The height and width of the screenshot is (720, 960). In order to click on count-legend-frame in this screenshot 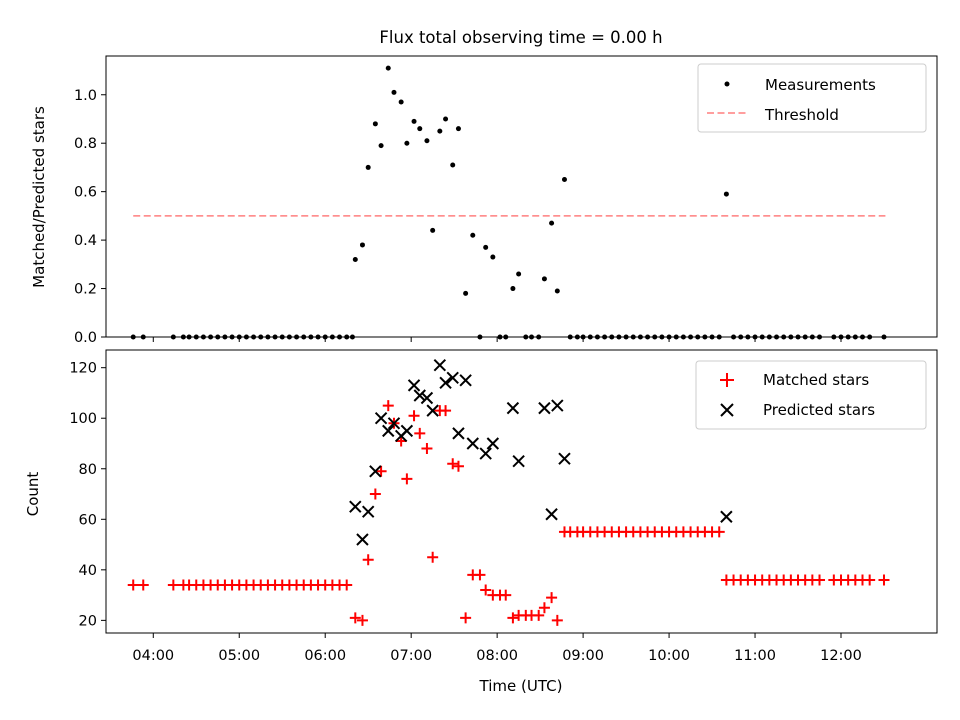, I will do `click(811, 395)`.